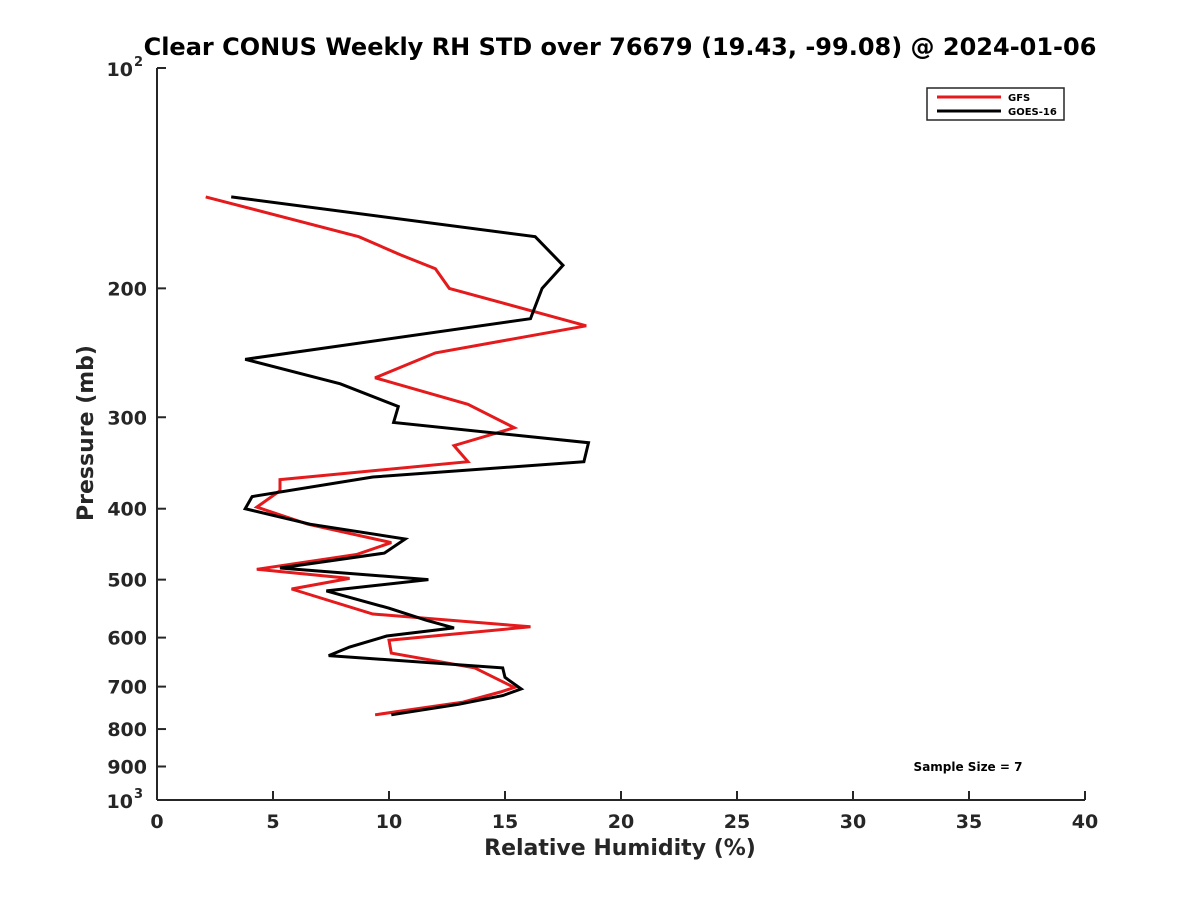 Image resolution: width=1200 pixels, height=900 pixels. I want to click on y-tick-label: 300, so click(127, 418).